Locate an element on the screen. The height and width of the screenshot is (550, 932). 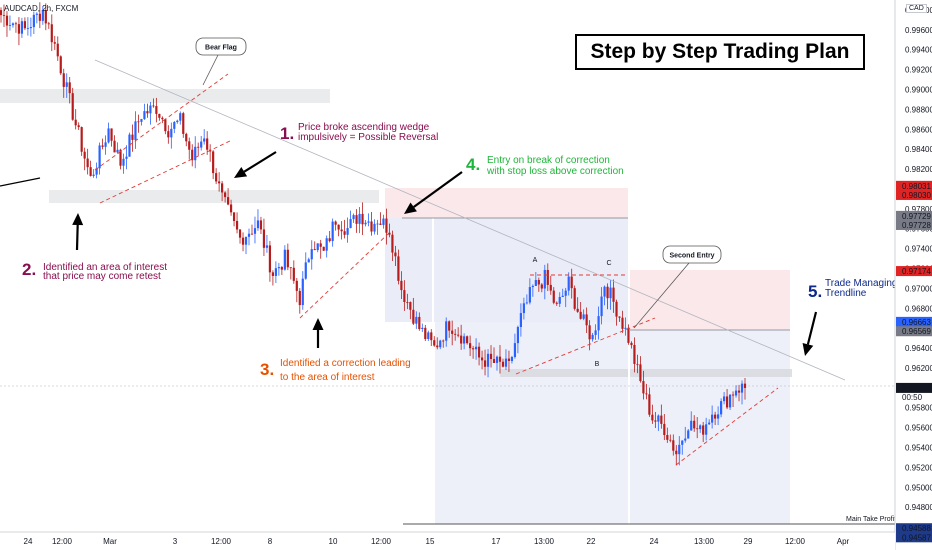
price-tick-label: 0.95800 is located at coordinates (918, 408).